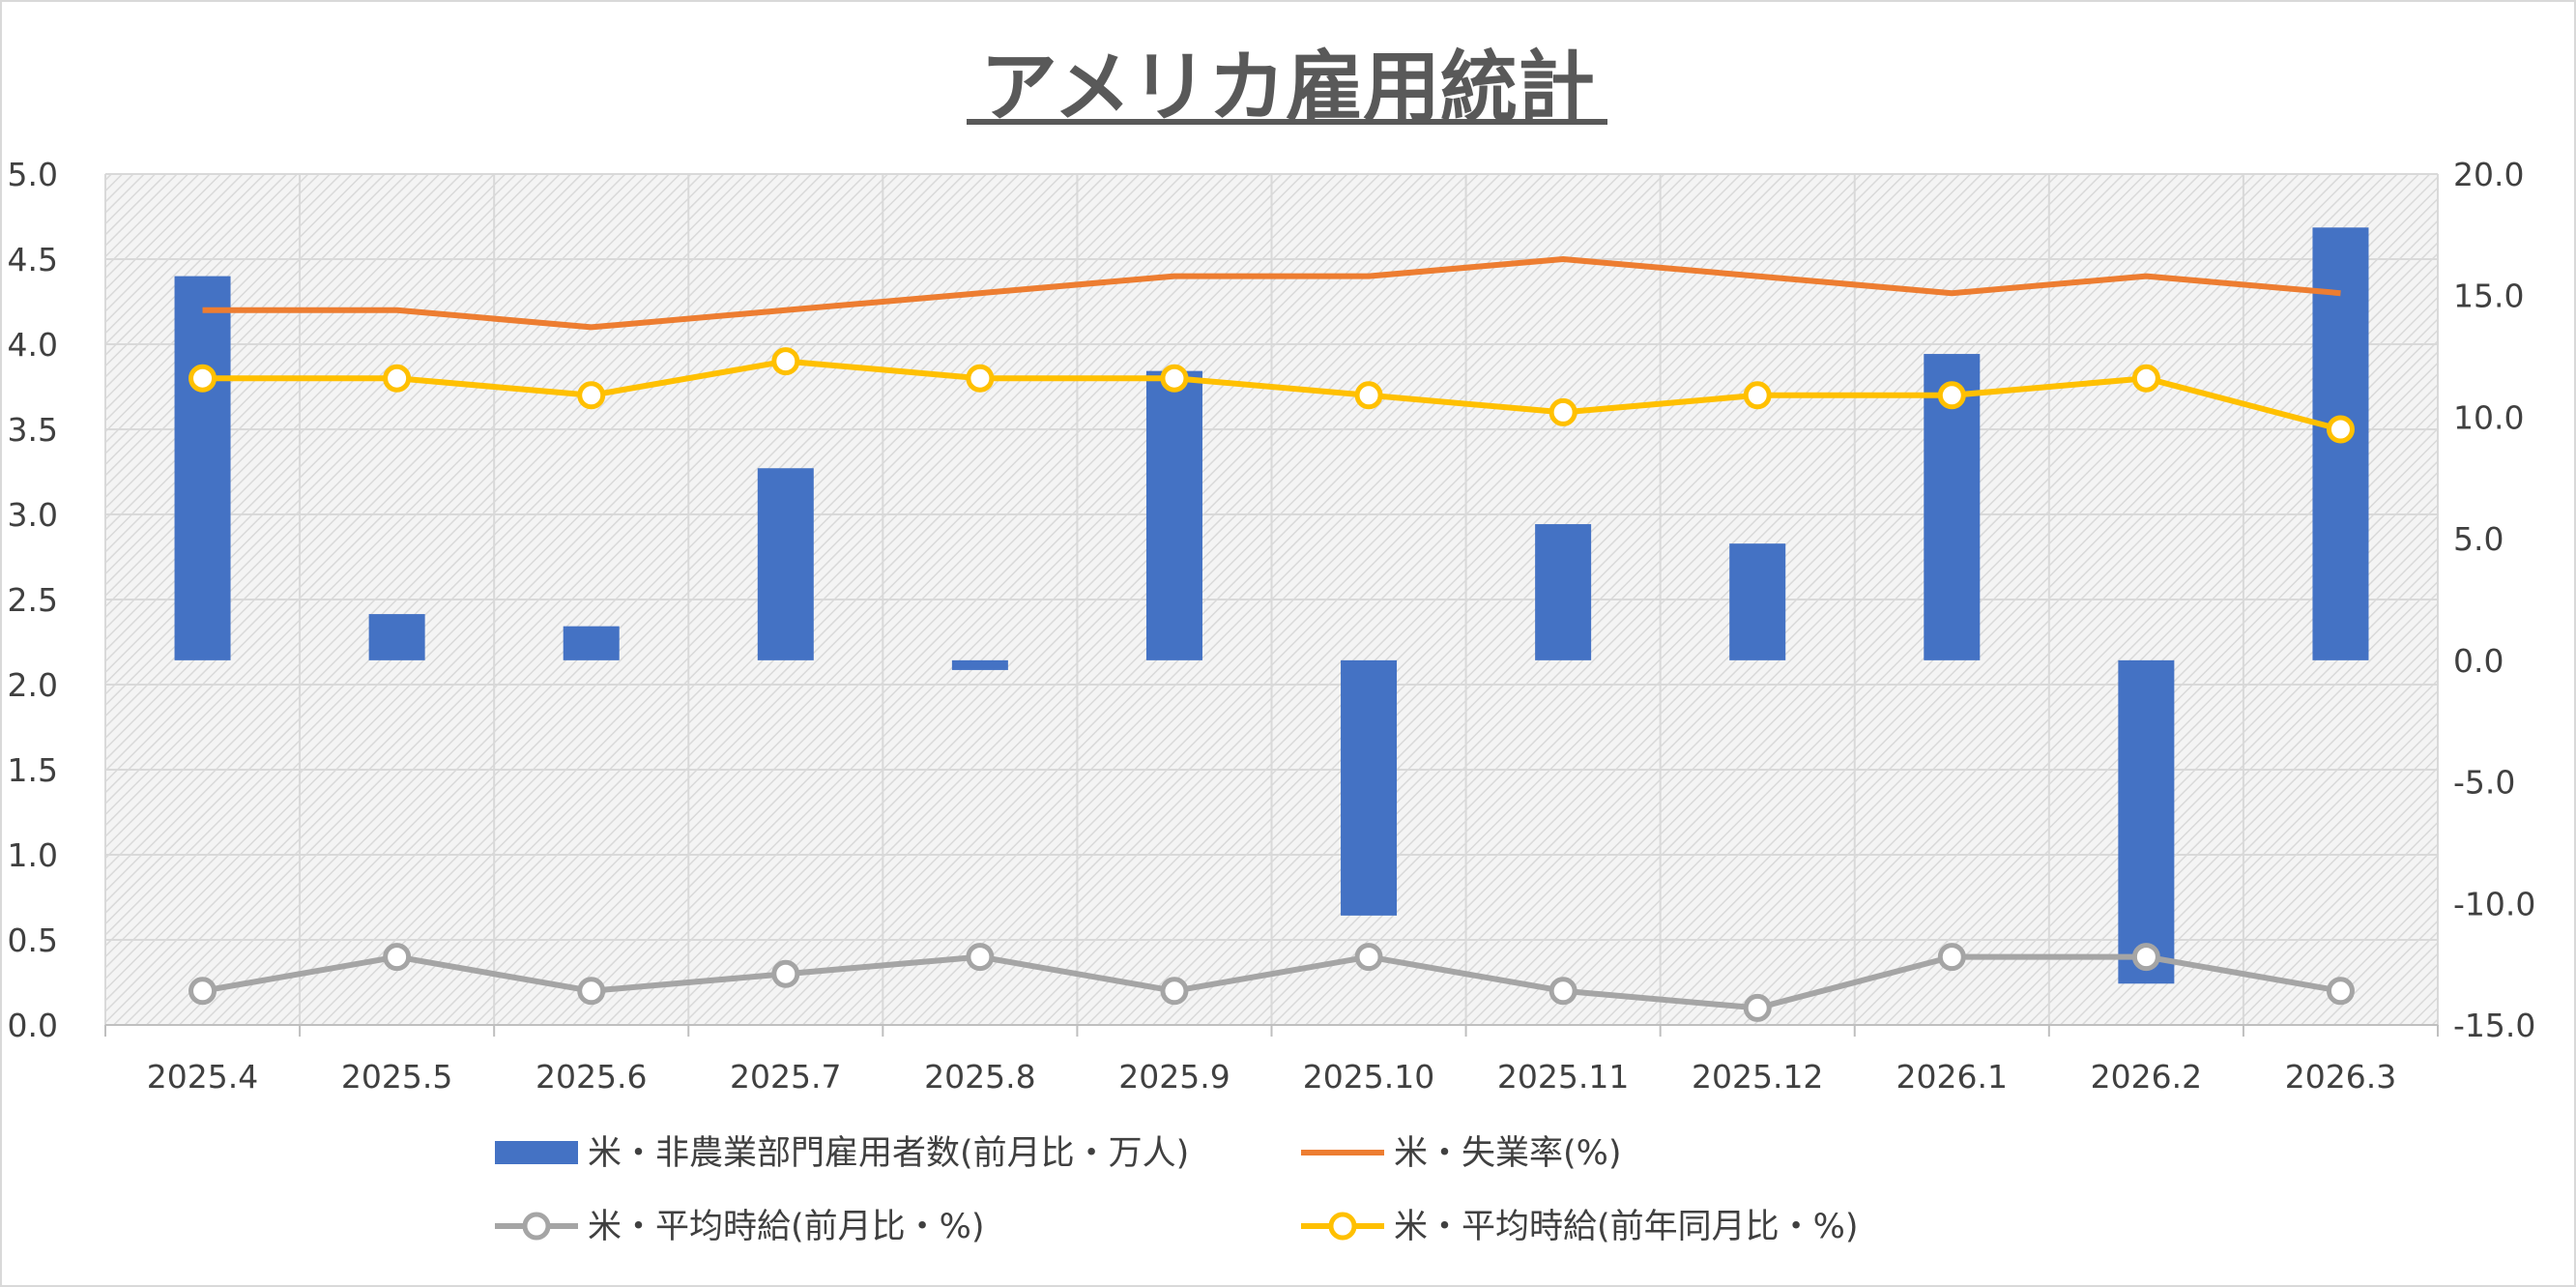 The width and height of the screenshot is (2576, 1287). What do you see at coordinates (33, 174) in the screenshot?
I see `left-tick-label: 5.0` at bounding box center [33, 174].